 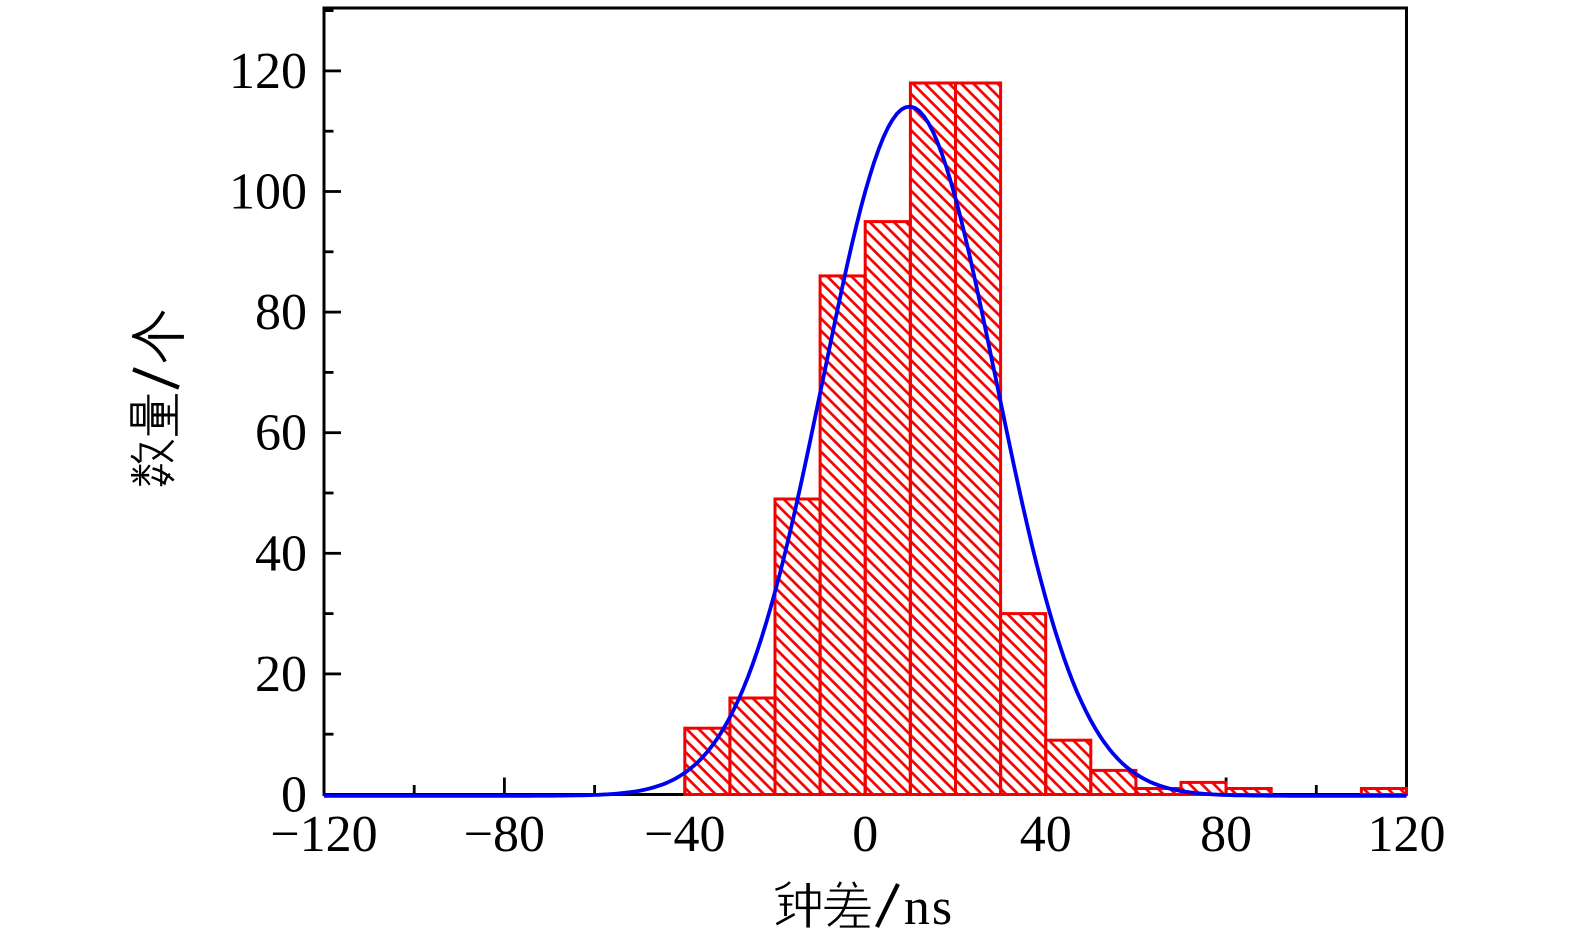 What do you see at coordinates (929, 907) in the screenshot?
I see `svg-text: ns` at bounding box center [929, 907].